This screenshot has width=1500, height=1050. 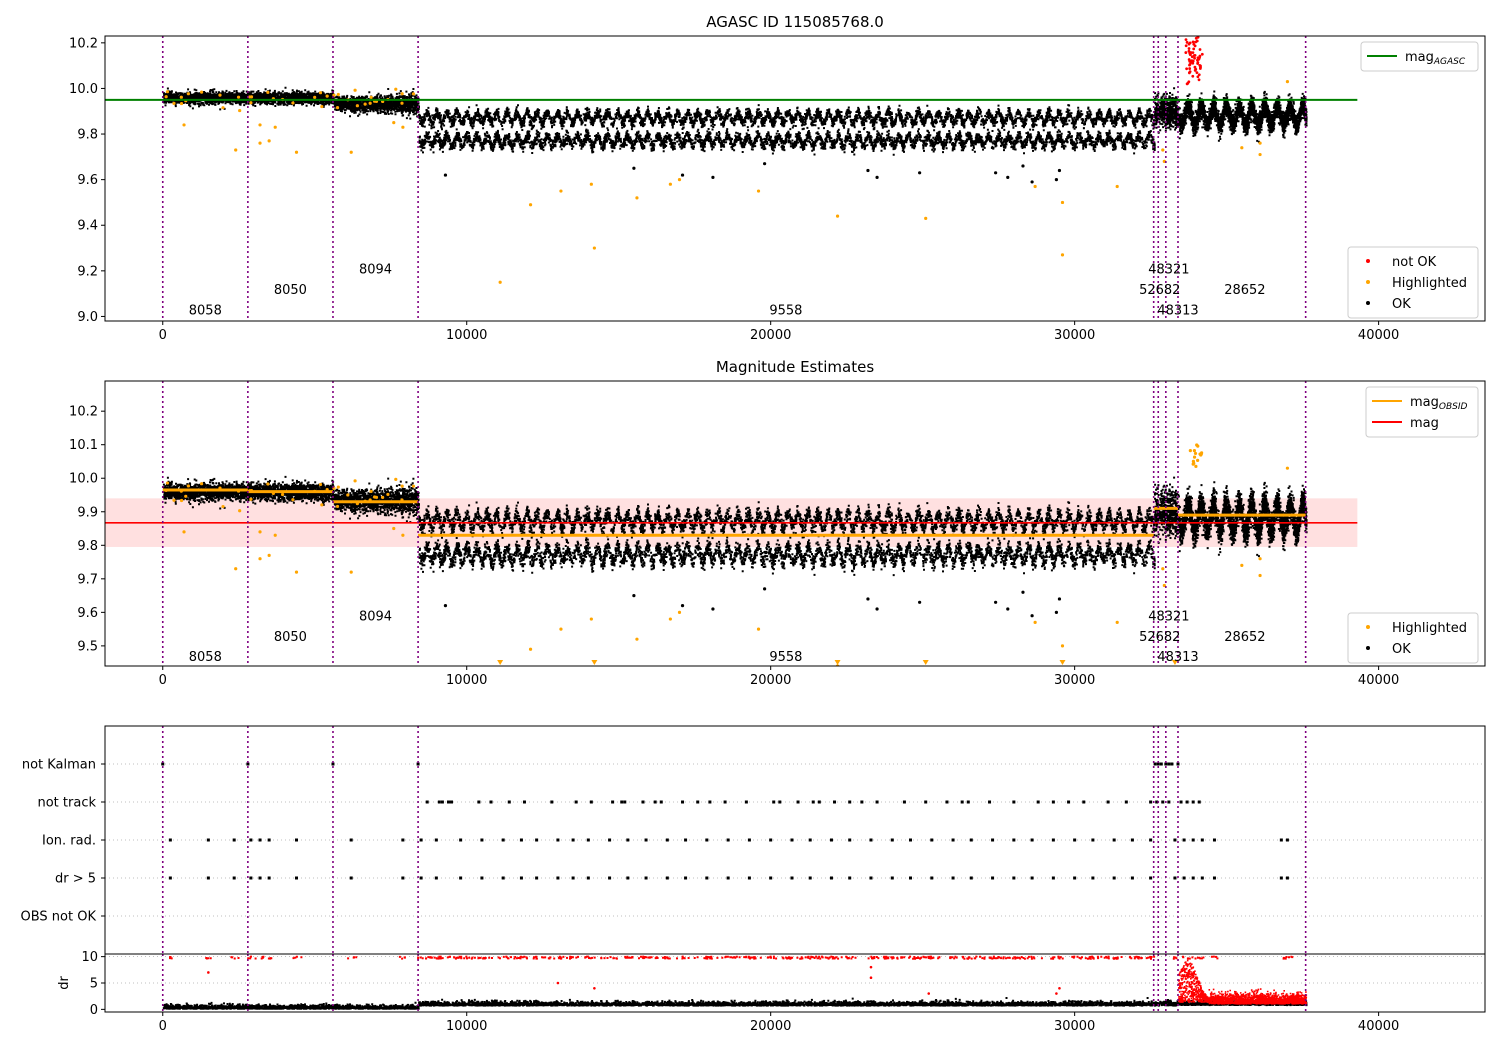 I want to click on panel1-legend-top: magAGASC, so click(x=1419, y=56).